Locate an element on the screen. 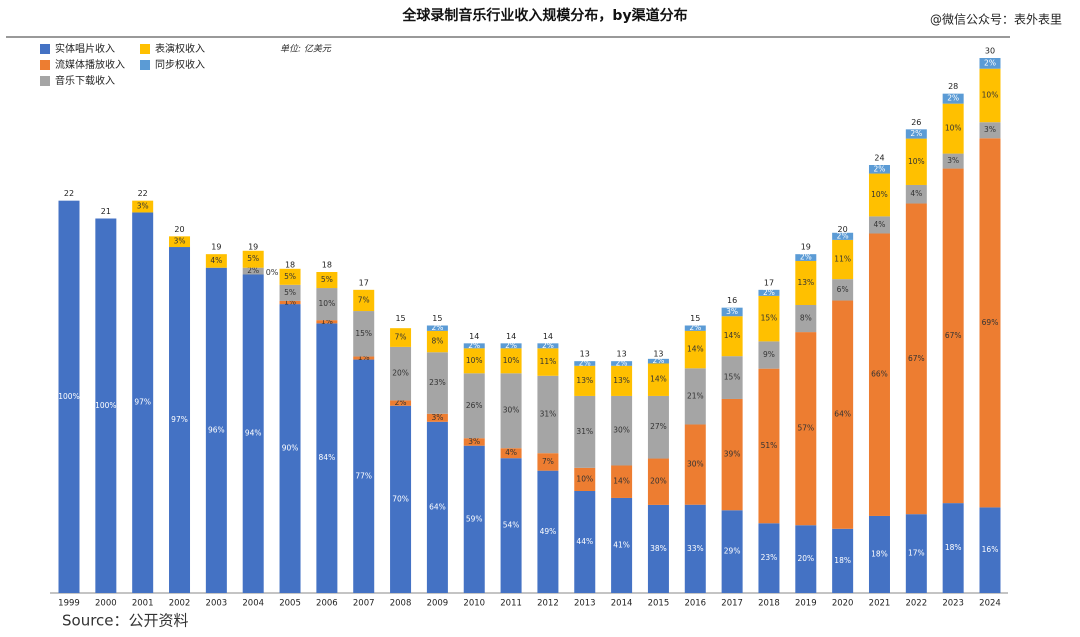 The width and height of the screenshot is (1080, 637). data-label: 20% is located at coordinates (805, 558).